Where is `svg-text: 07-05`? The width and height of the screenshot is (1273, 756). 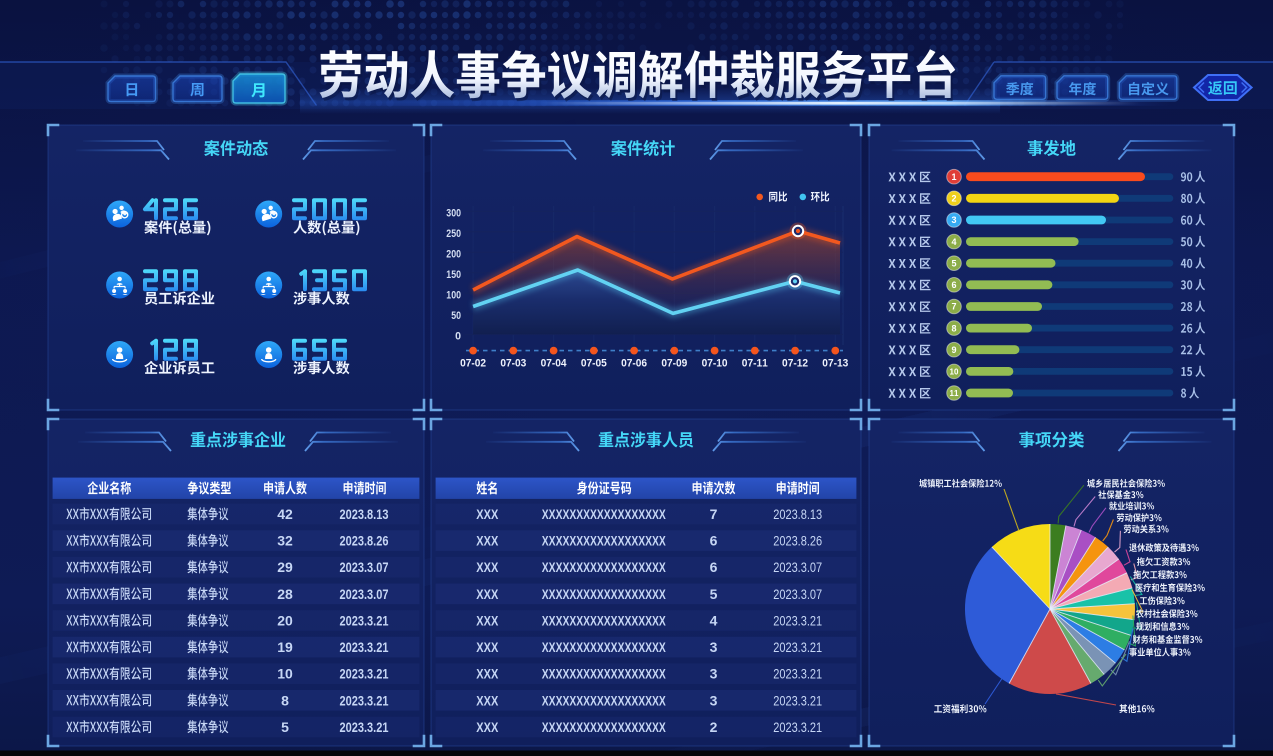 svg-text: 07-05 is located at coordinates (594, 363).